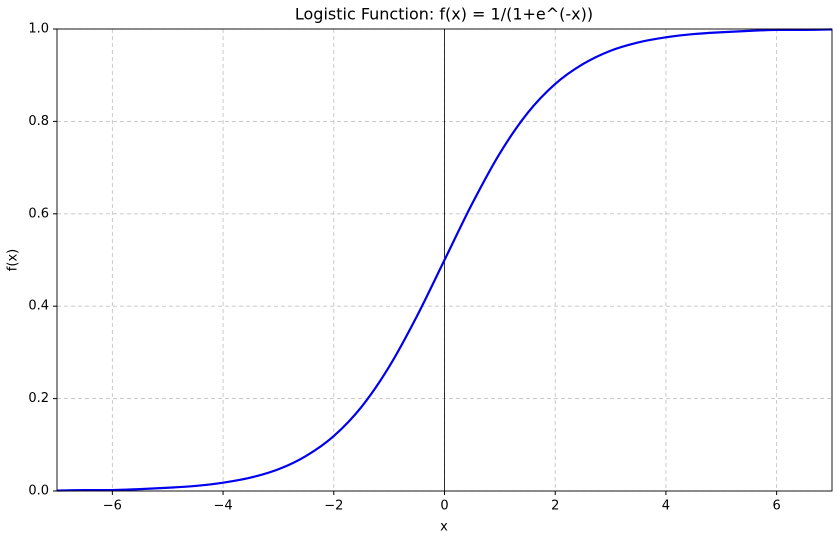 Image resolution: width=837 pixels, height=539 pixels. What do you see at coordinates (38, 306) in the screenshot?
I see `y-tick-label: 0.4` at bounding box center [38, 306].